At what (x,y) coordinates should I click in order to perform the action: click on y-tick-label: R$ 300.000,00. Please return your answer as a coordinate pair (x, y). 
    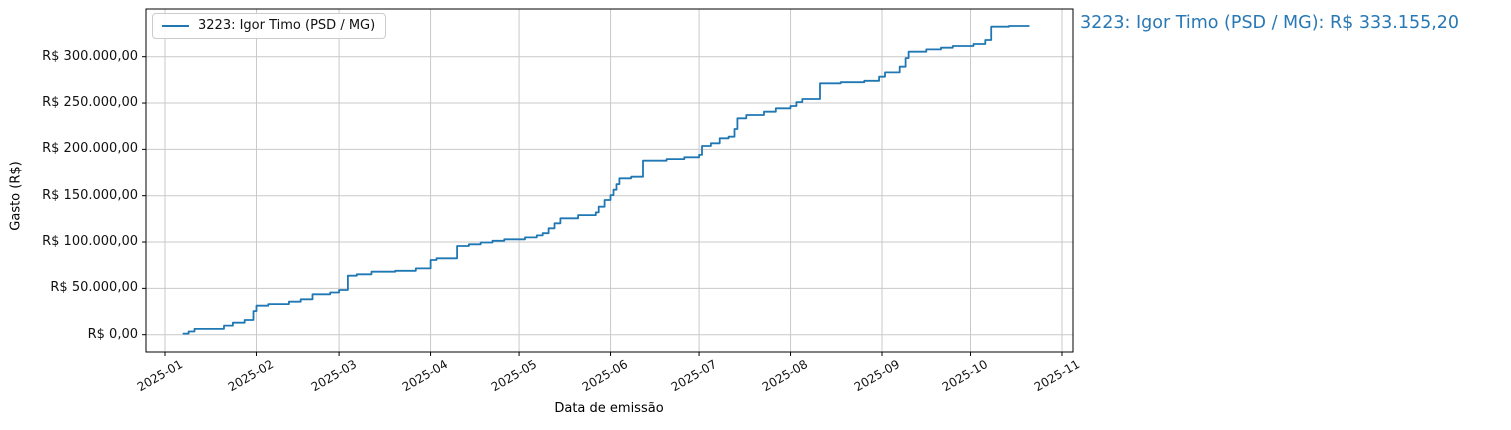
    Looking at the image, I should click on (90, 56).